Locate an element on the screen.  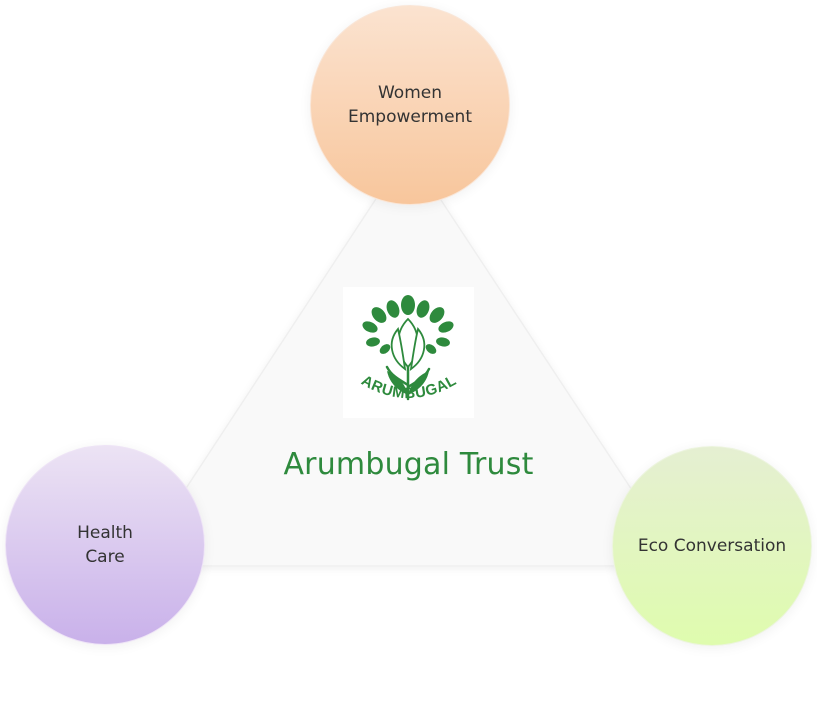
node-eco-conversation: Eco Conversation is located at coordinates (712, 546).